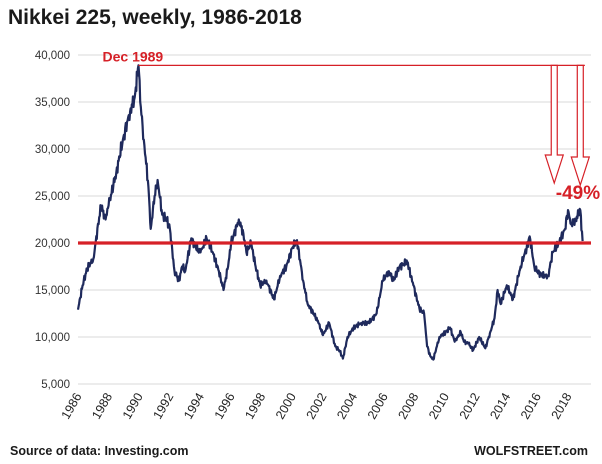  Describe the element at coordinates (531, 405) in the screenshot. I see `x-tick-label: 2016` at that location.